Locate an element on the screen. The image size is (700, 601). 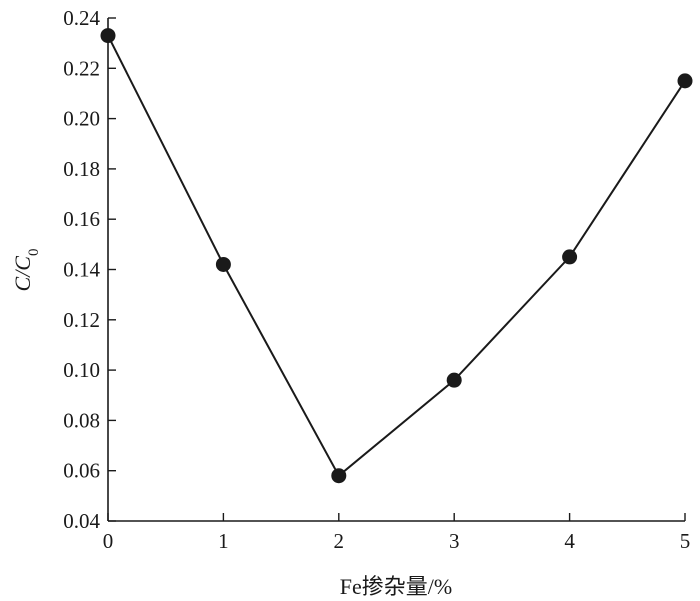
y-tick-label: 0.18 is located at coordinates (81, 169).